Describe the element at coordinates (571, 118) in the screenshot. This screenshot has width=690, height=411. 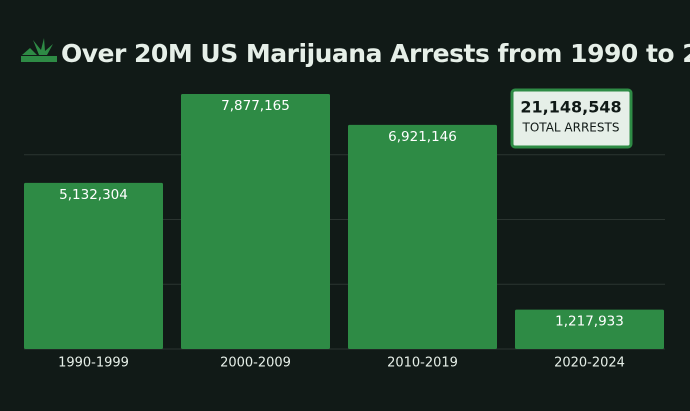
I see `annotation-box` at that location.